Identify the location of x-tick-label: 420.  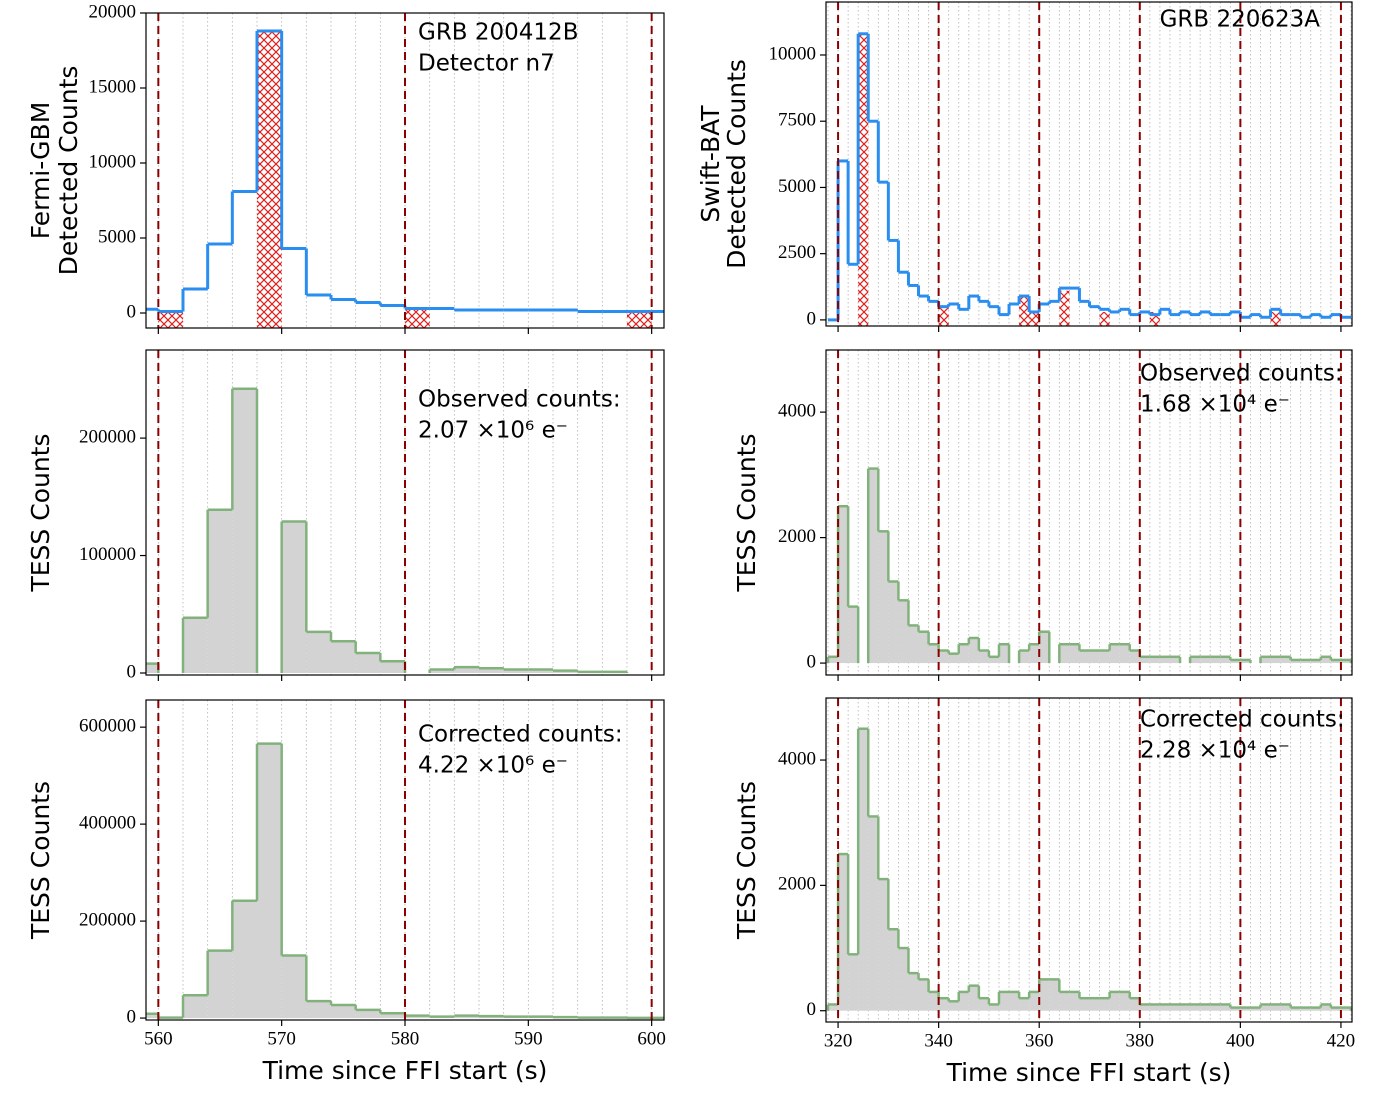
(1341, 1040).